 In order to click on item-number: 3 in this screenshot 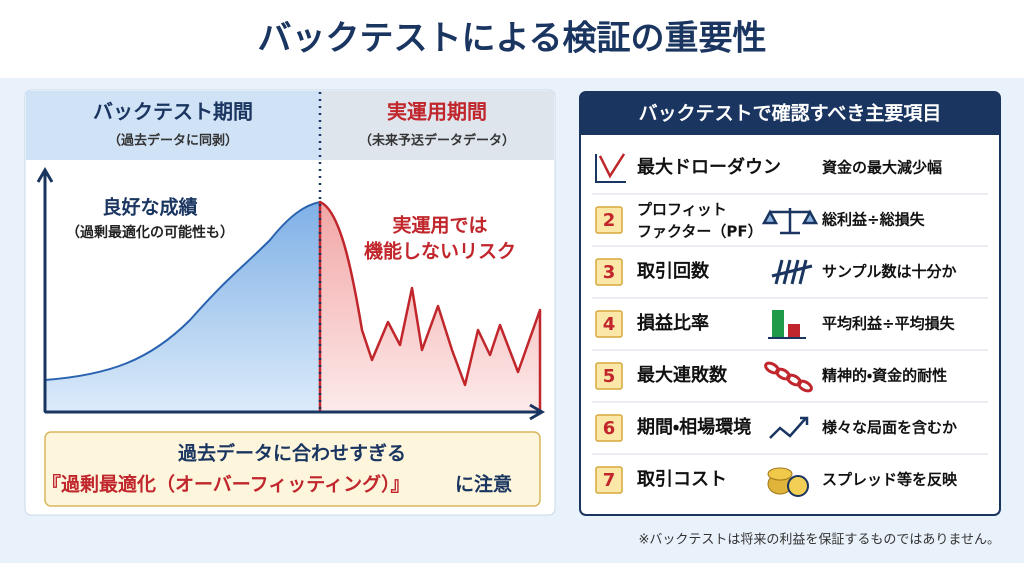, I will do `click(609, 272)`.